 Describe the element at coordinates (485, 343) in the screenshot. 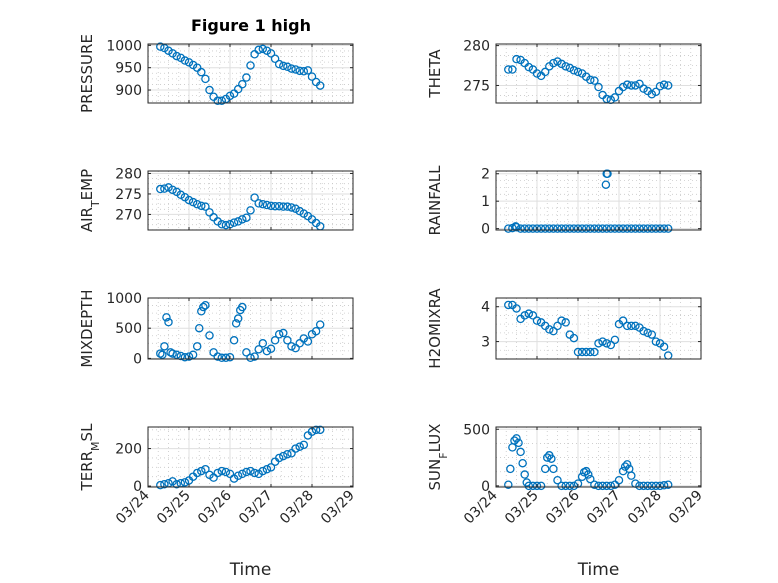

I see `y-tick-label: 3` at that location.